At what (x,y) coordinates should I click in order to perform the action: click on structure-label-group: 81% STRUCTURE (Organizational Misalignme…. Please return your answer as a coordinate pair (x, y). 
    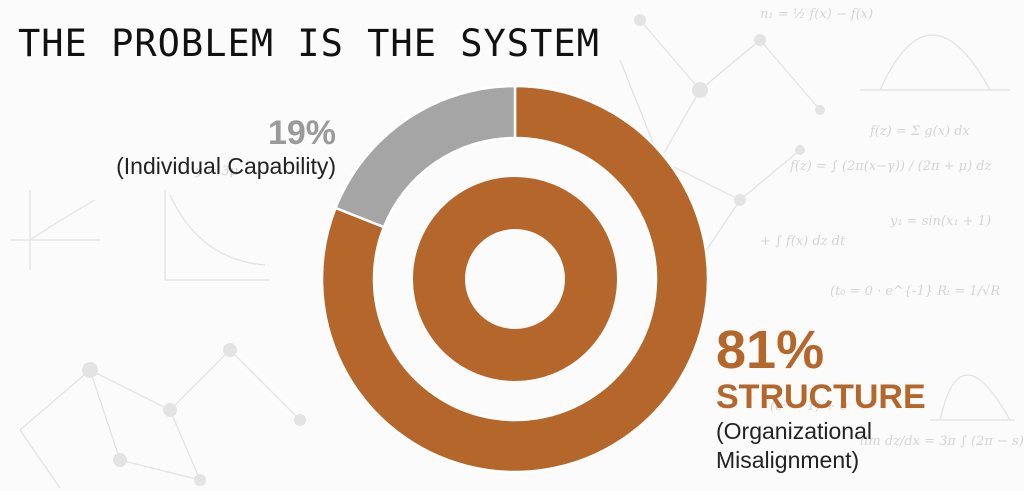
    Looking at the image, I should click on (821, 398).